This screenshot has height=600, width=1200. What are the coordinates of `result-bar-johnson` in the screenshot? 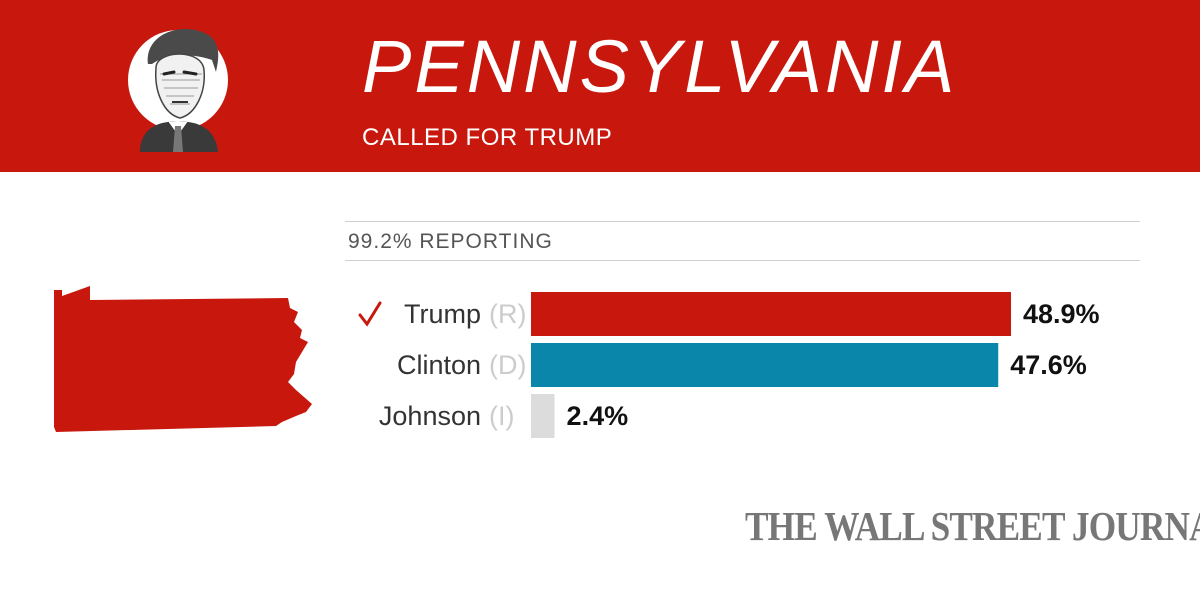 It's located at (543, 416).